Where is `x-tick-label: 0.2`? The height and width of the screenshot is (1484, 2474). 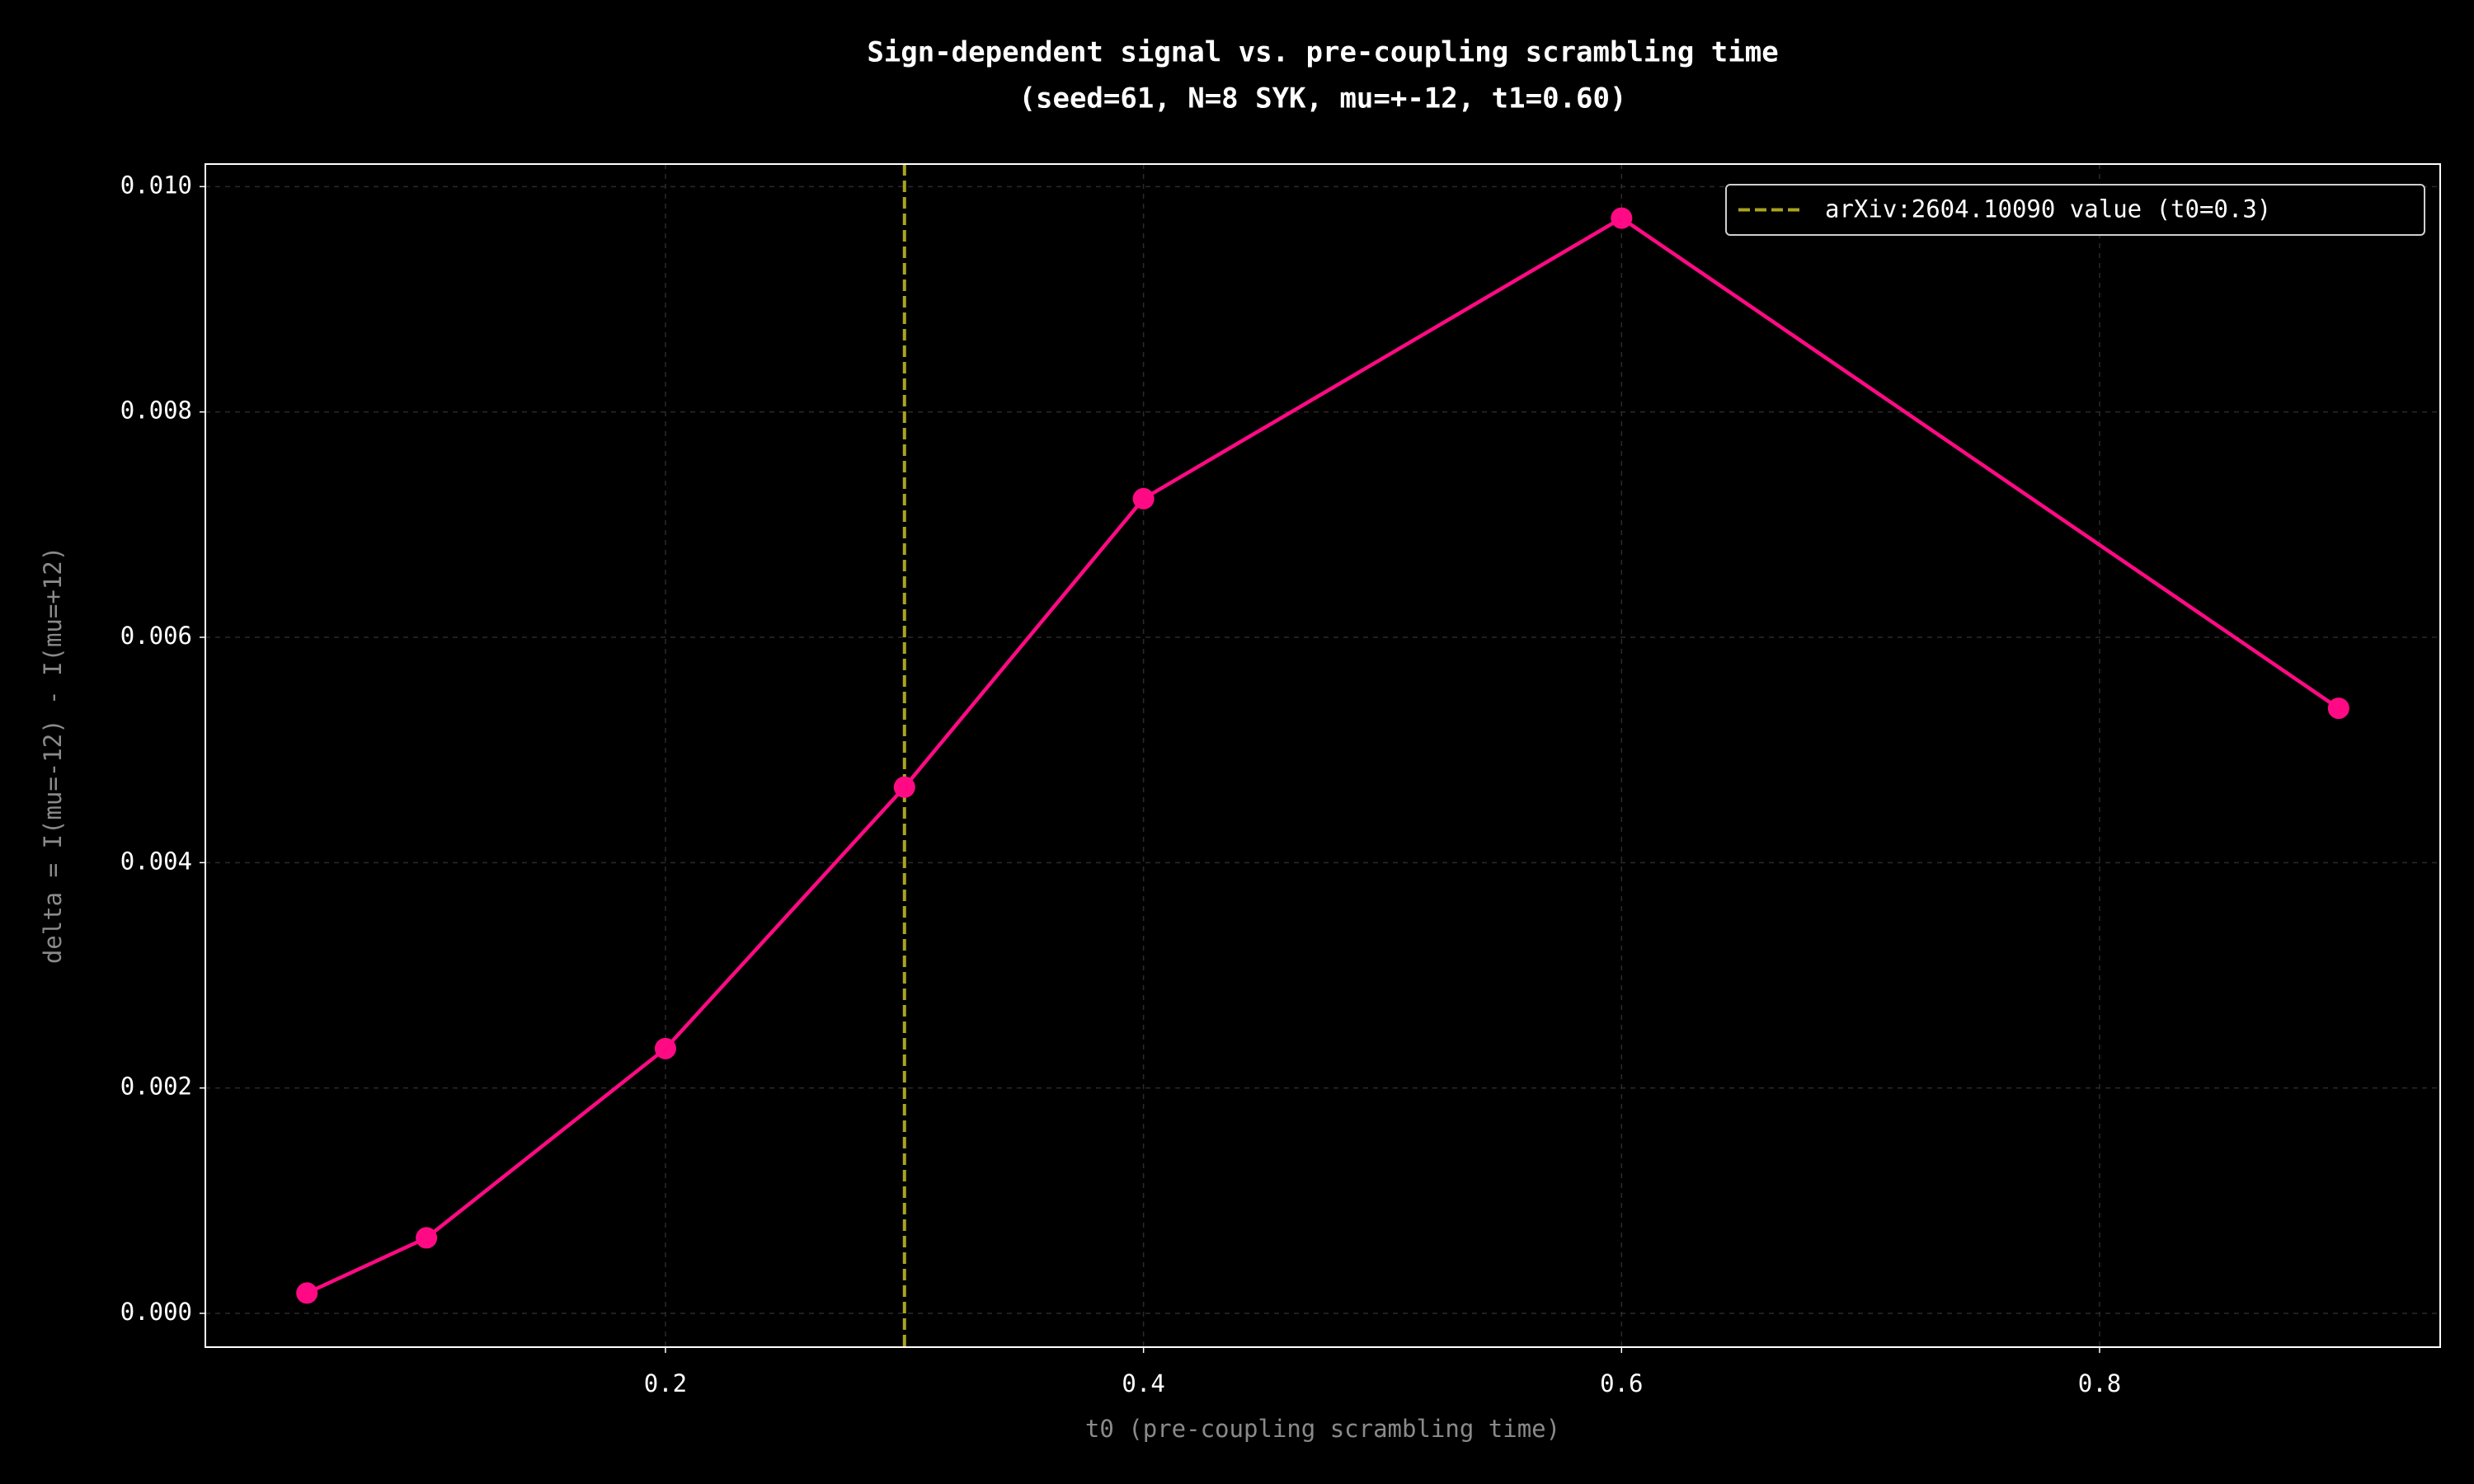
x-tick-label: 0.2 is located at coordinates (665, 1383).